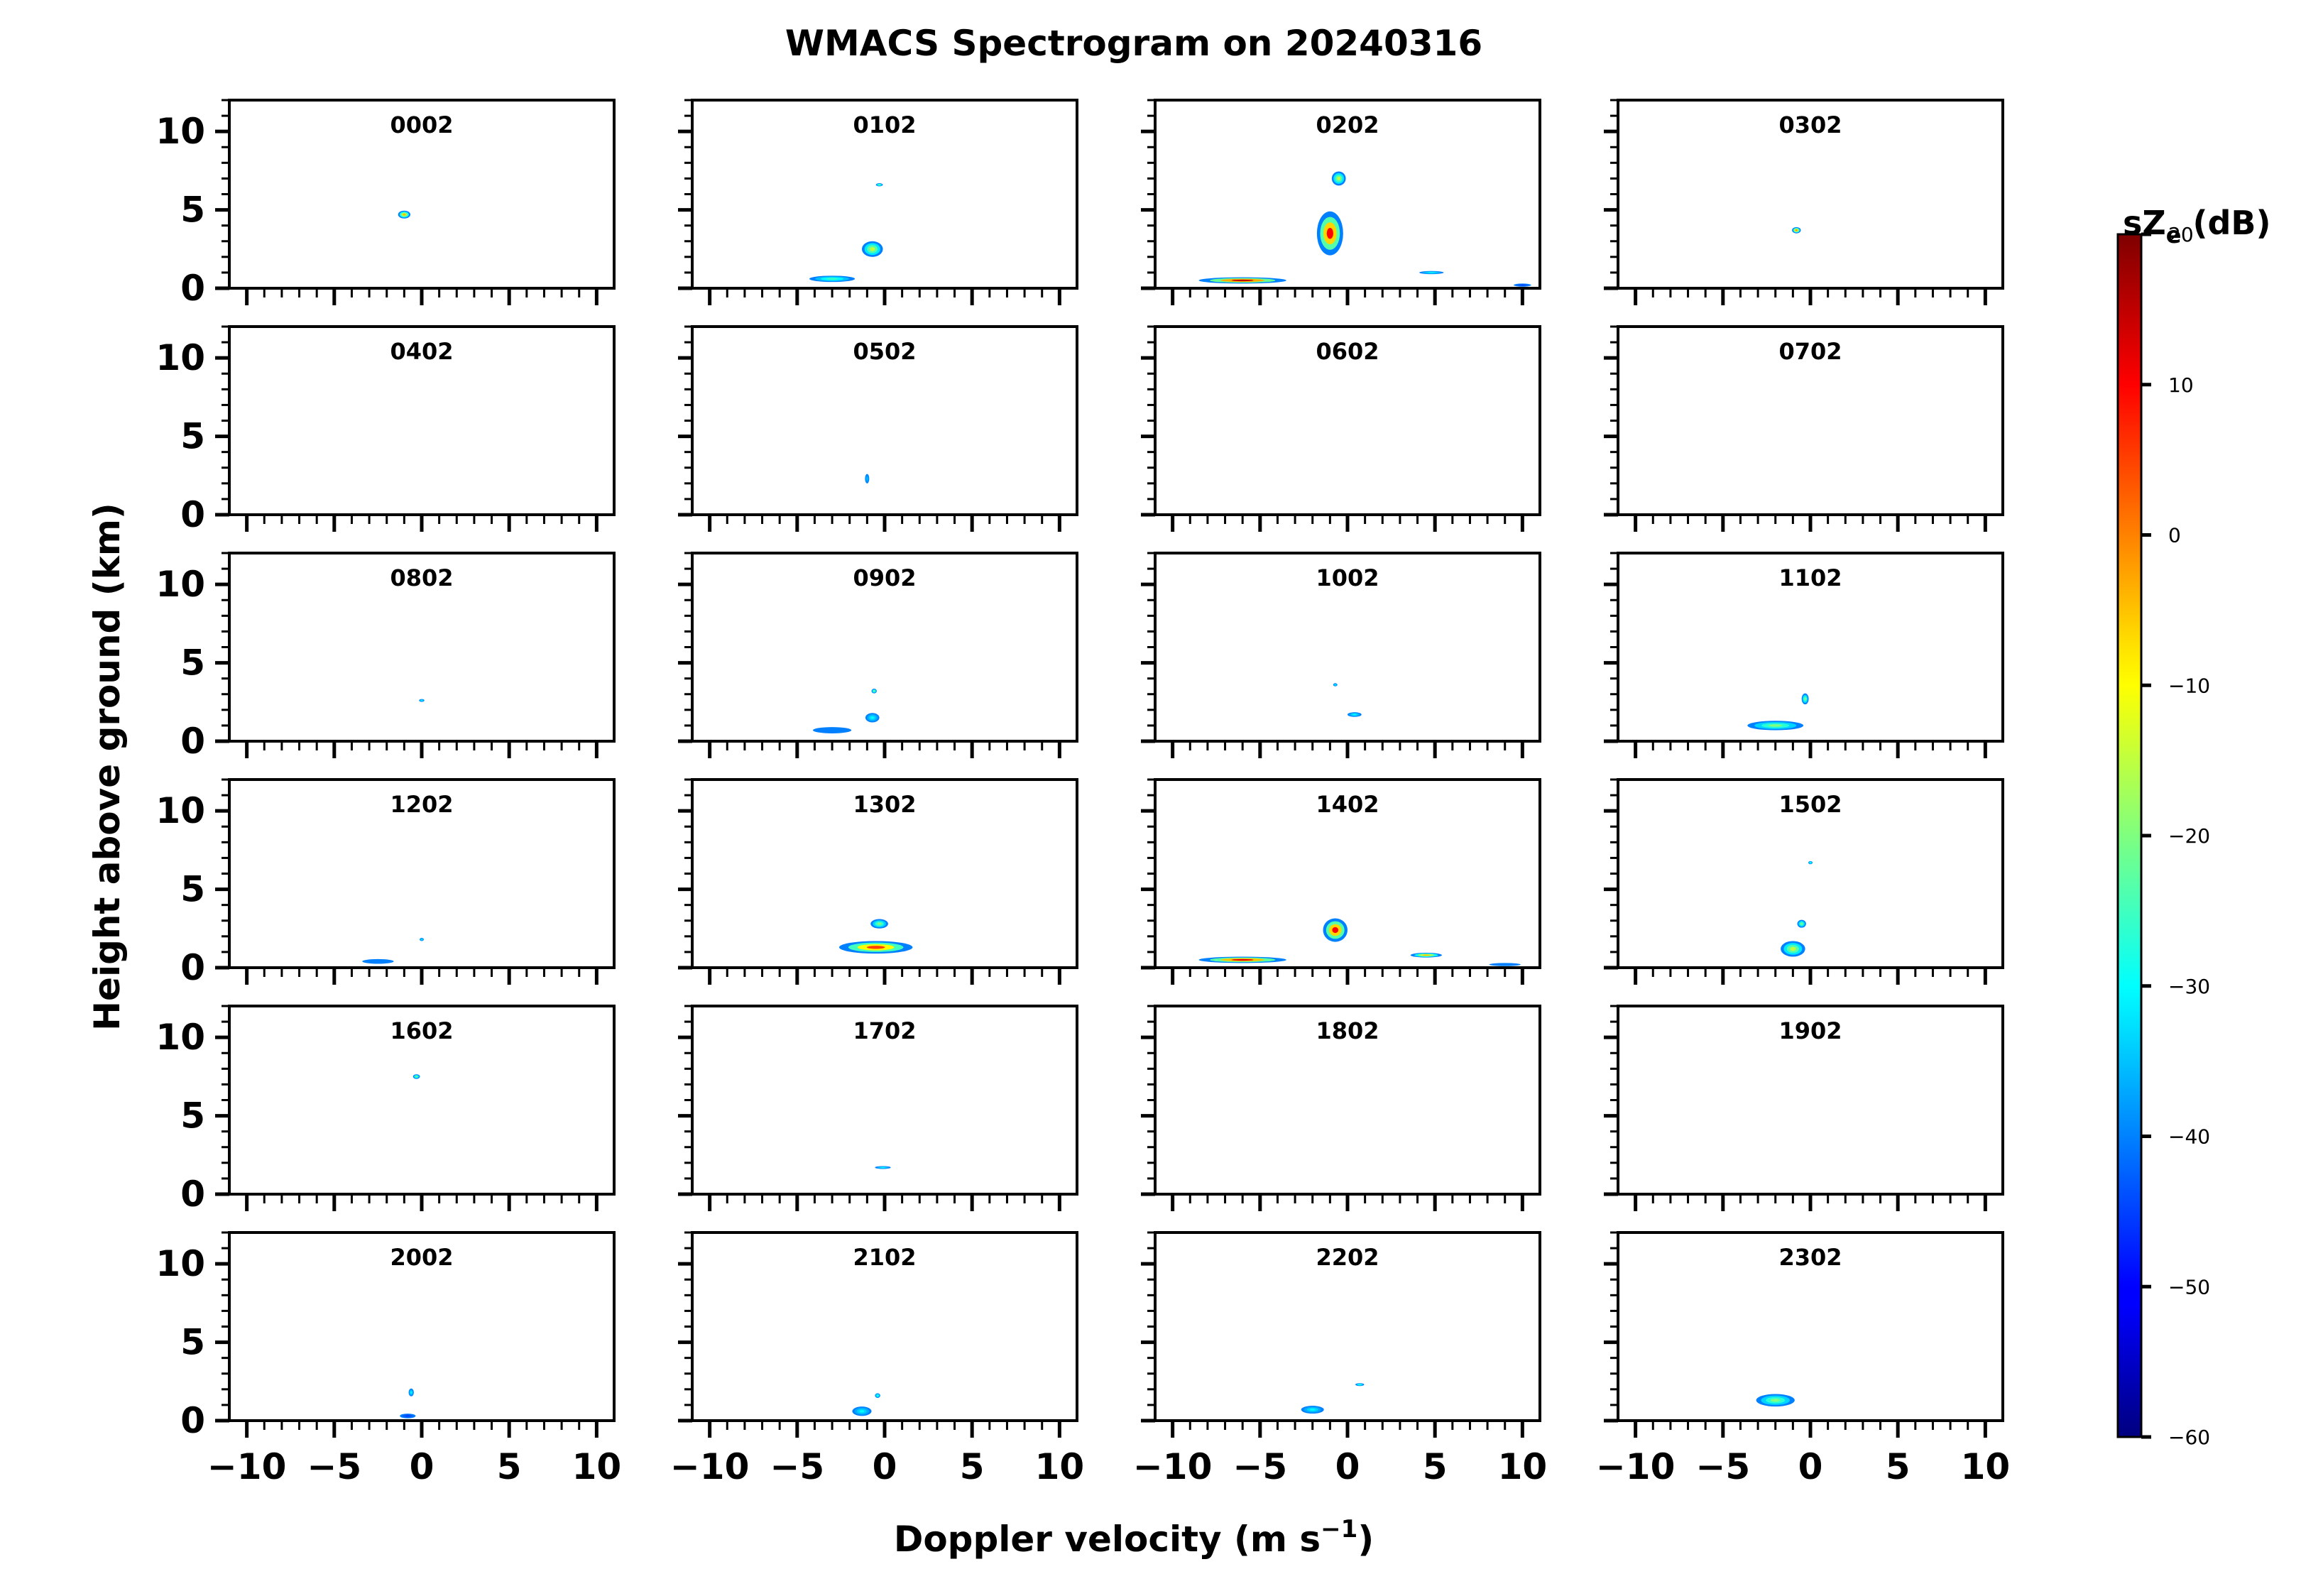  I want to click on panel-0802-echoes, so click(422, 700).